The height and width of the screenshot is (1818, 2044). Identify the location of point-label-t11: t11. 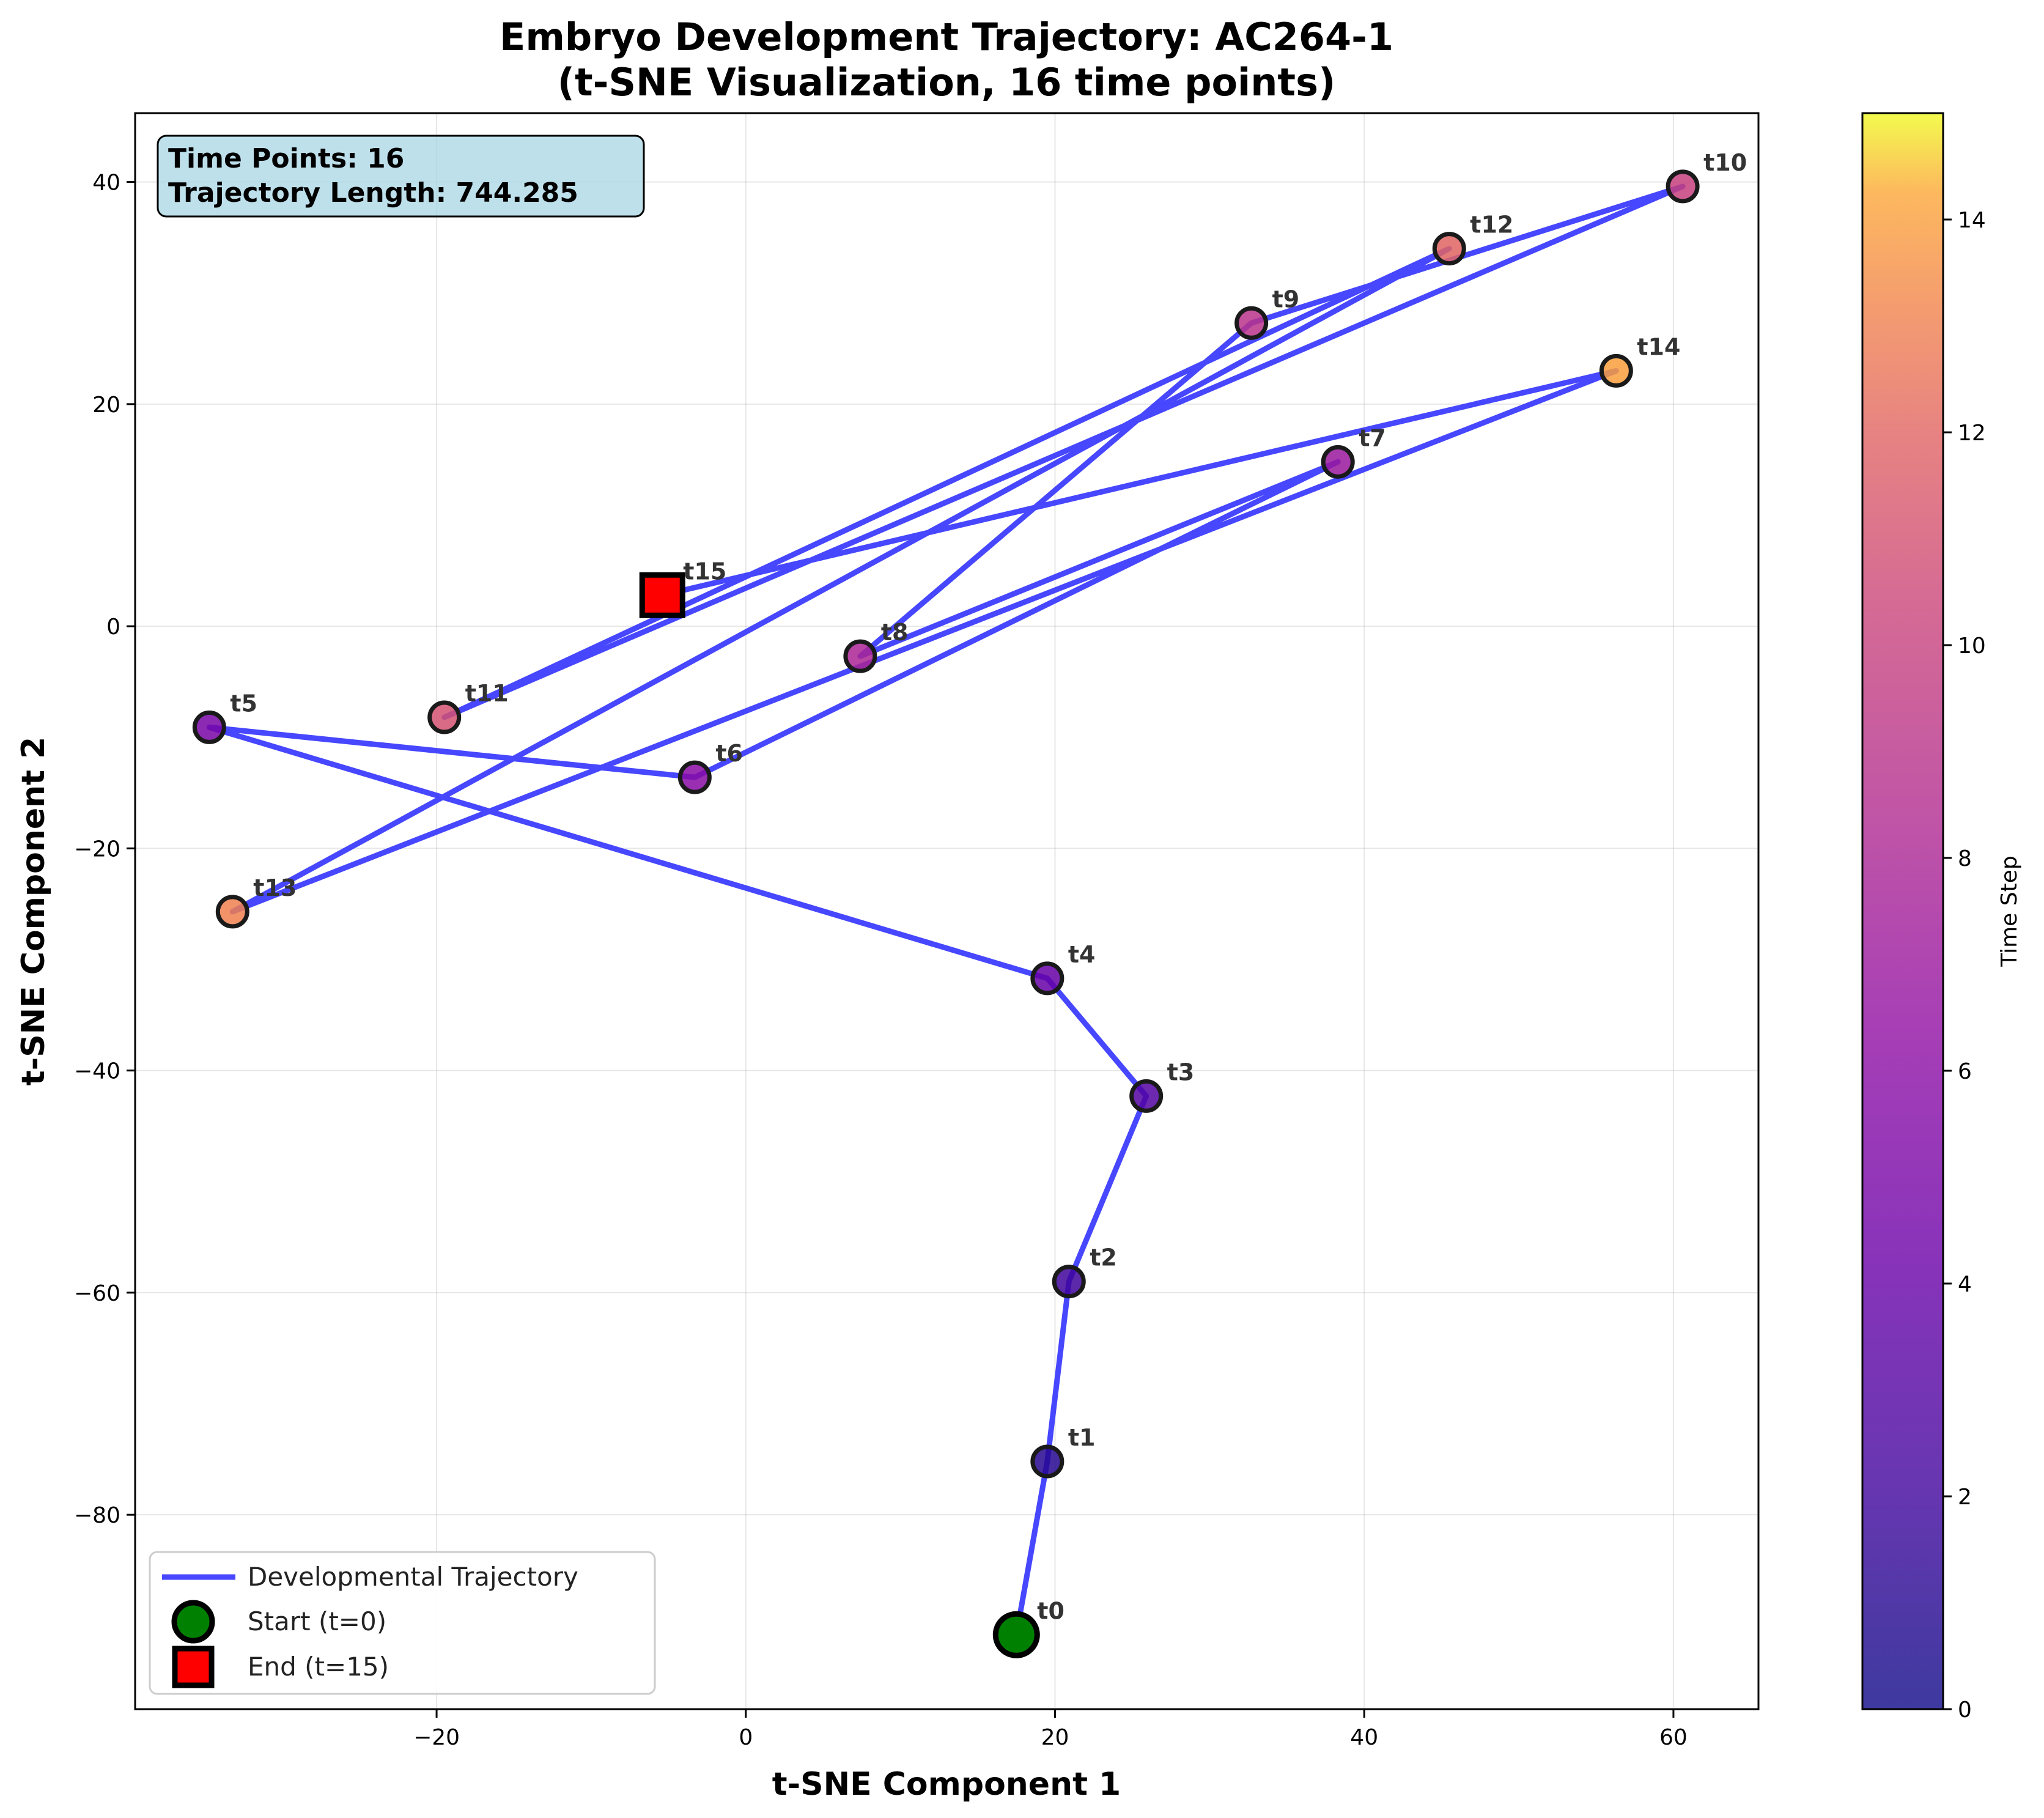
(487, 693).